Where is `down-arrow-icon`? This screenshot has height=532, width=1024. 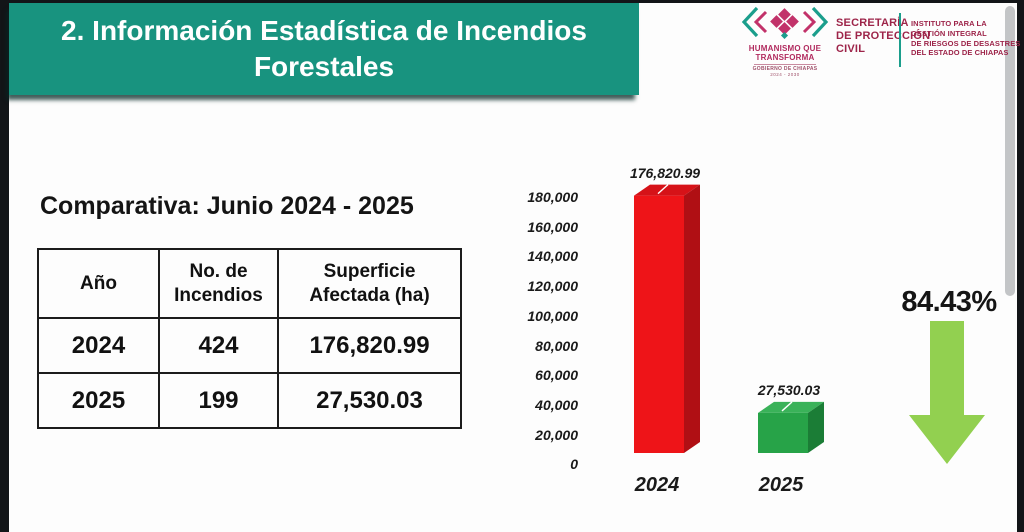
down-arrow-icon is located at coordinates (947, 392).